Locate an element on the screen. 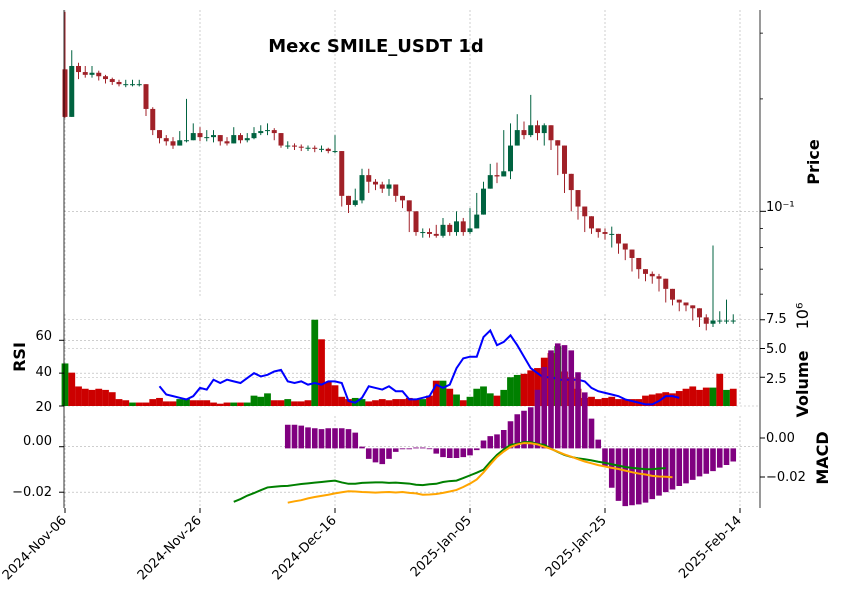 Image resolution: width=841 pixels, height=603 pixels. x-tick-5: 2025-Feb-14 is located at coordinates (710, 547).